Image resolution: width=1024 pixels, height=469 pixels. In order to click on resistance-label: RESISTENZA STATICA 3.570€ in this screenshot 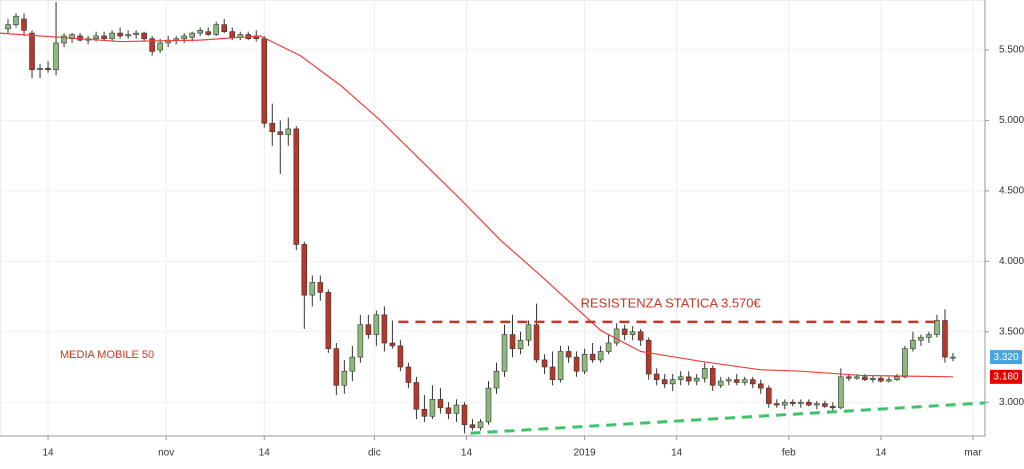, I will do `click(671, 302)`.